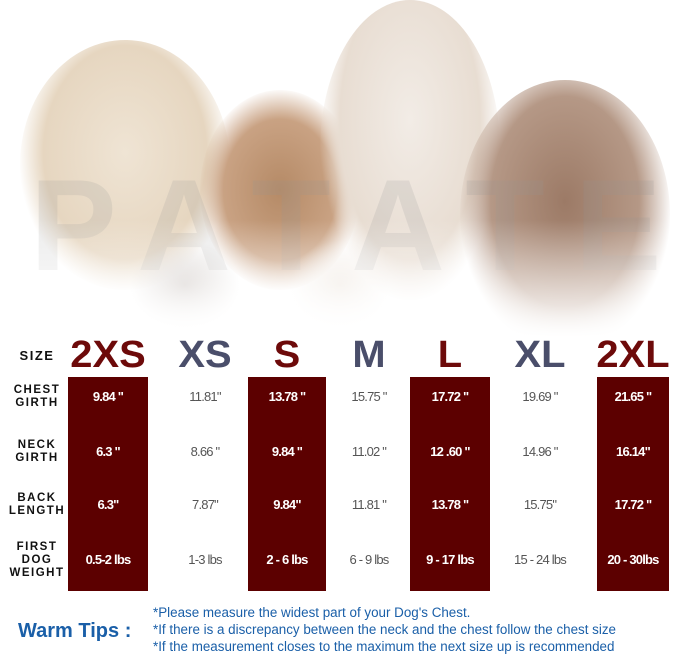  What do you see at coordinates (205, 396) in the screenshot?
I see `table-cell: 11.81"` at bounding box center [205, 396].